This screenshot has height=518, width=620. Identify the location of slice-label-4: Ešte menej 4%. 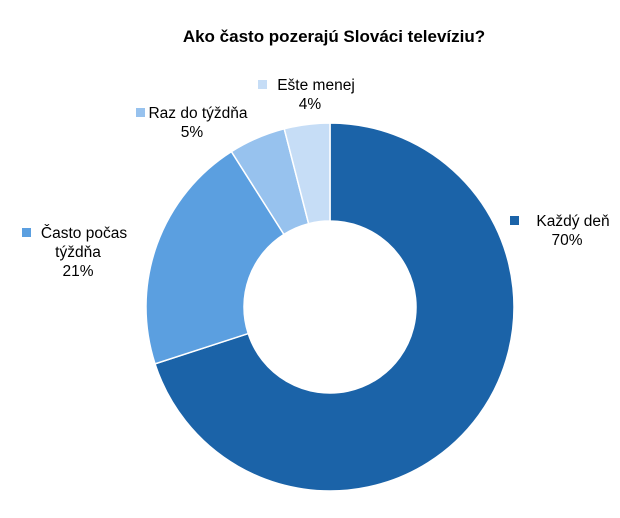
(306, 95).